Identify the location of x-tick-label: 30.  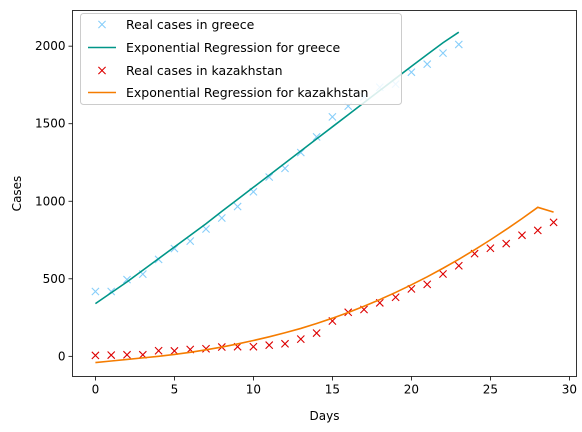
(569, 390).